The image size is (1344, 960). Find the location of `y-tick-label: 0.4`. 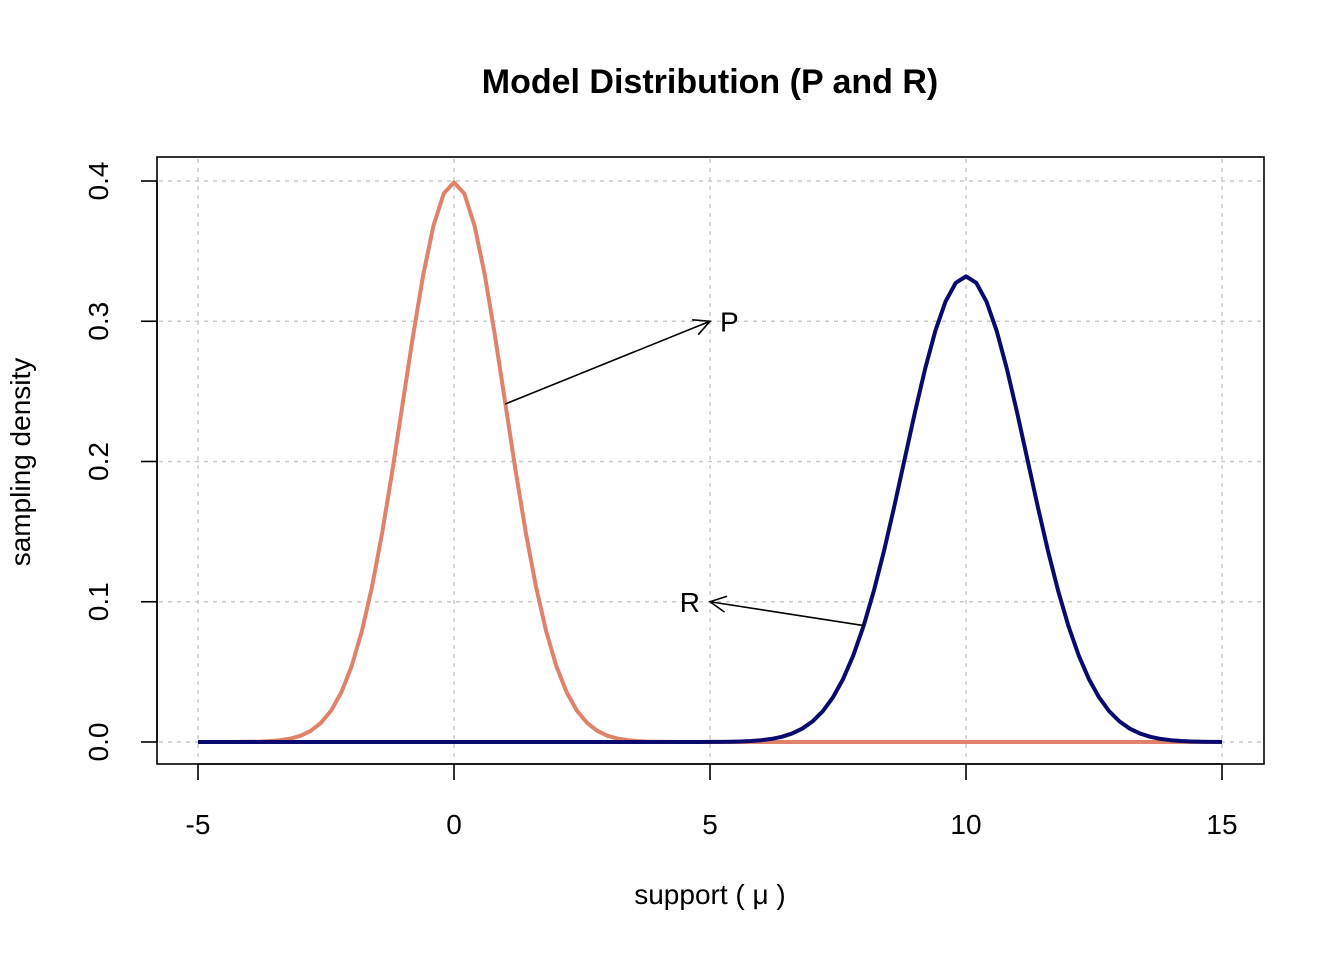

y-tick-label: 0.4 is located at coordinates (98, 181).